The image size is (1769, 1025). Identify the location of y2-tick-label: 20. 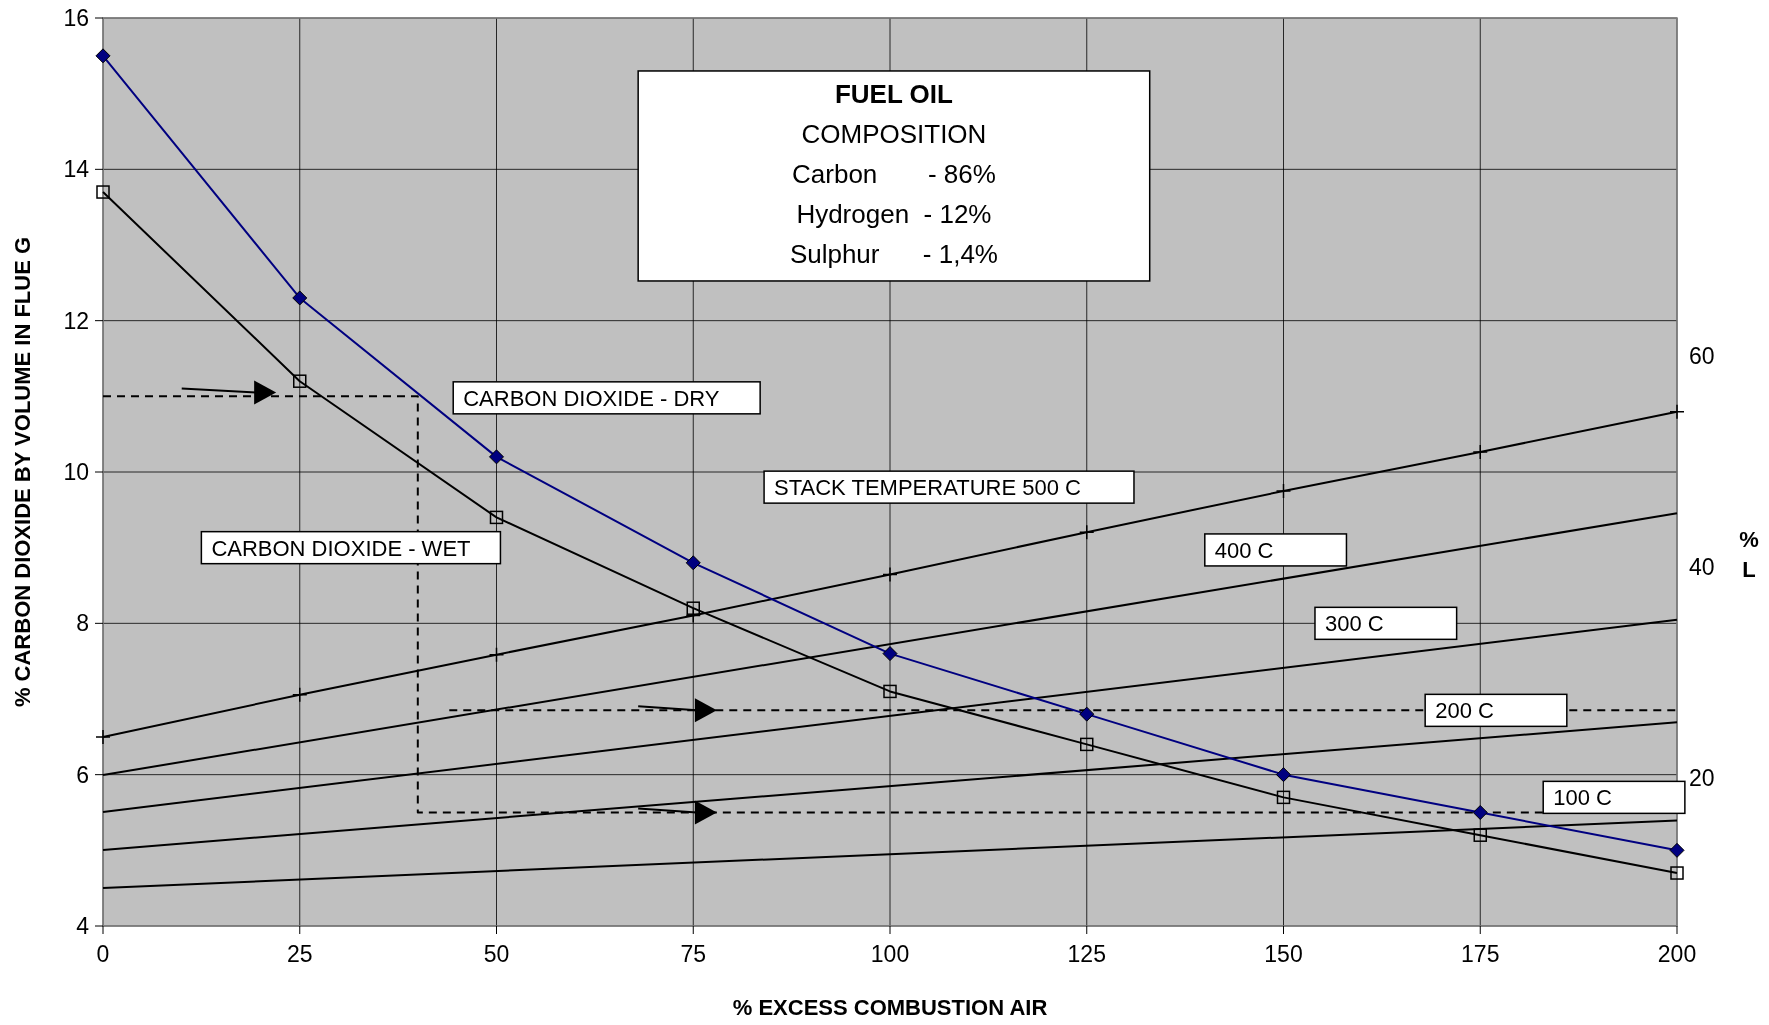
(1702, 778).